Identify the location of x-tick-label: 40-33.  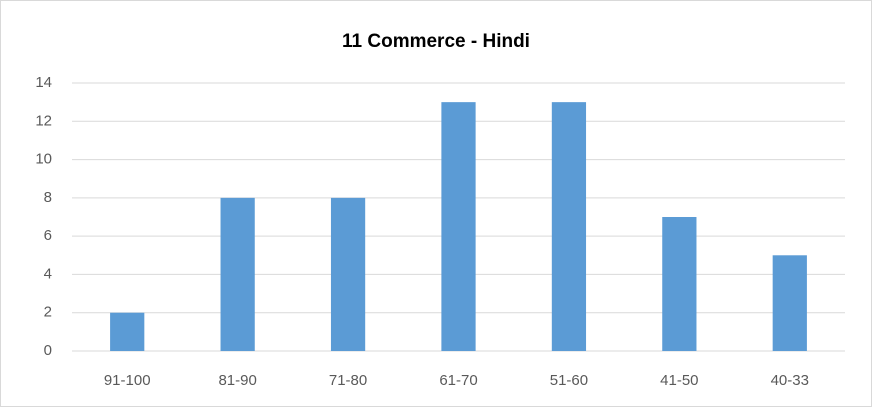
(790, 380).